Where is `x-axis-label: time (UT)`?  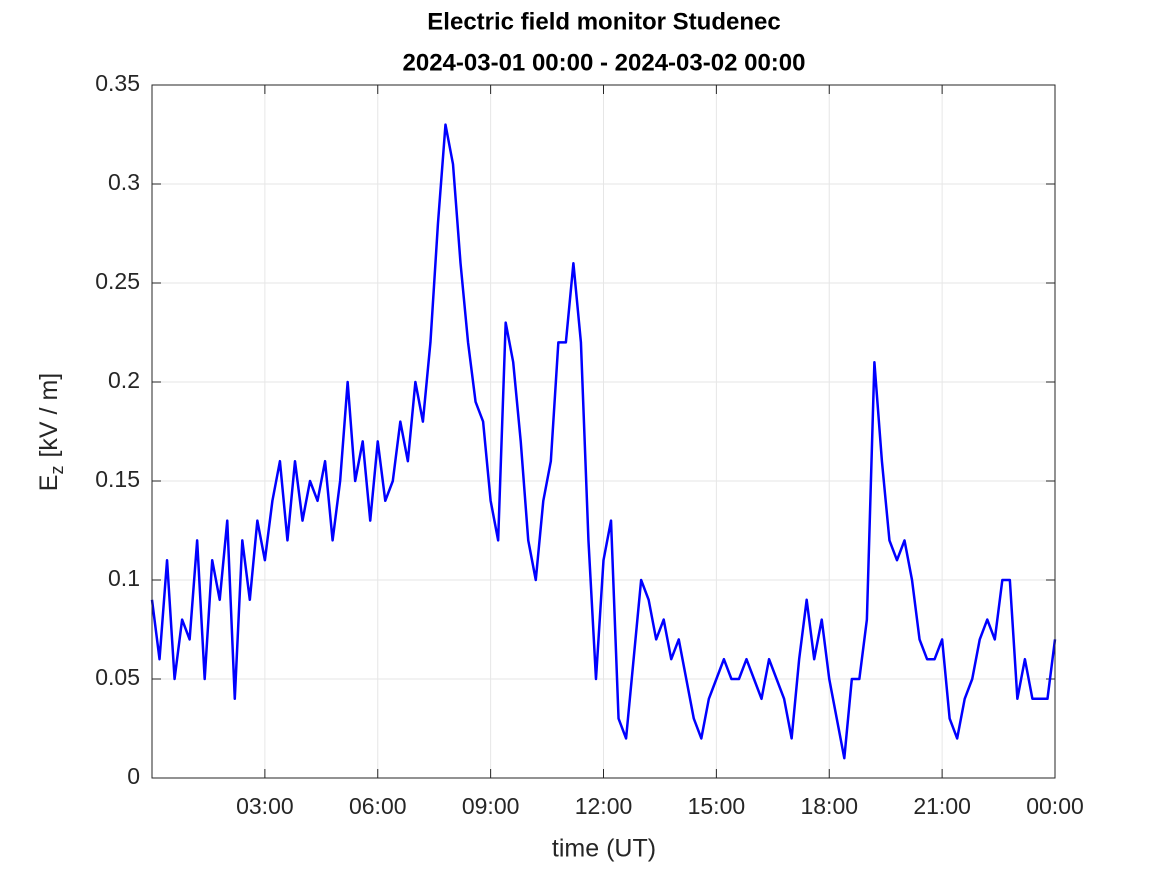
x-axis-label: time (UT) is located at coordinates (604, 849).